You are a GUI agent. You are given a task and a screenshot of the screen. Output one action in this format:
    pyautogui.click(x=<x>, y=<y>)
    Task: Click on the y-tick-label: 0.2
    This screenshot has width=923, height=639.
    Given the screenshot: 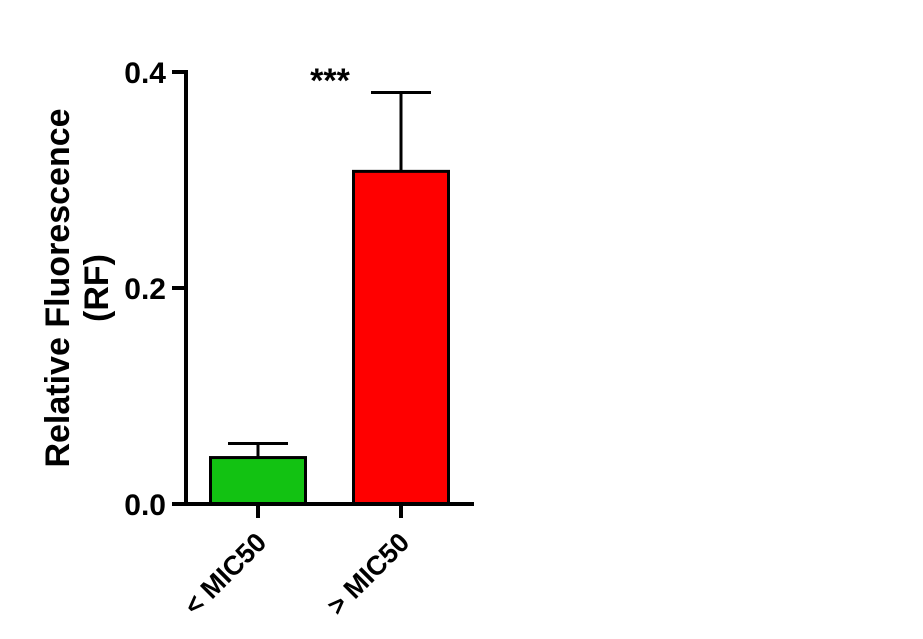 What is the action you would take?
    pyautogui.click(x=145, y=289)
    